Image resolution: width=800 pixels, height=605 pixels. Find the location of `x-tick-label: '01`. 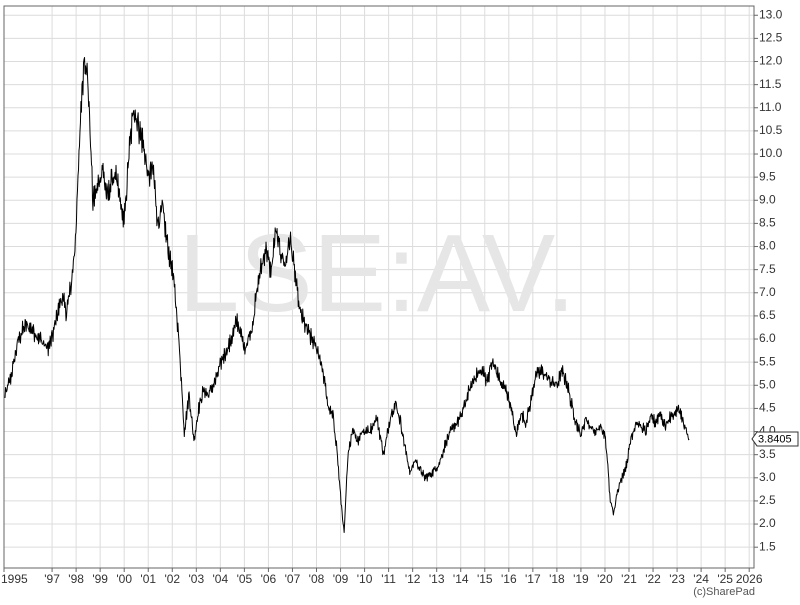

x-tick-label: '01 is located at coordinates (148, 579).